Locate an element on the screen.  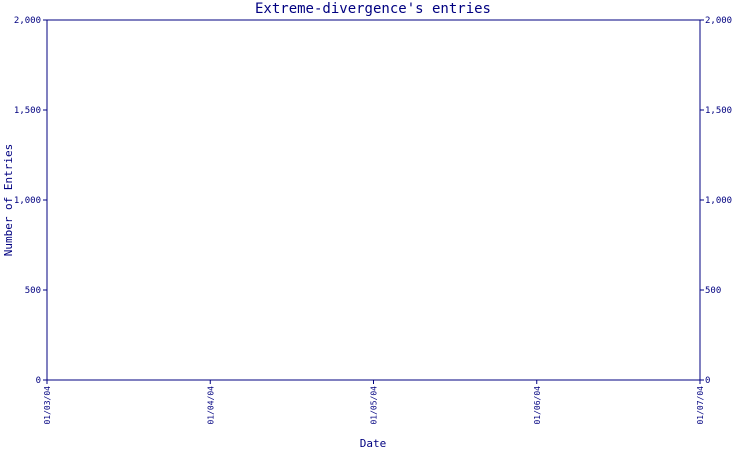
x-tick-label: 01/03/04 is located at coordinates (47, 405).